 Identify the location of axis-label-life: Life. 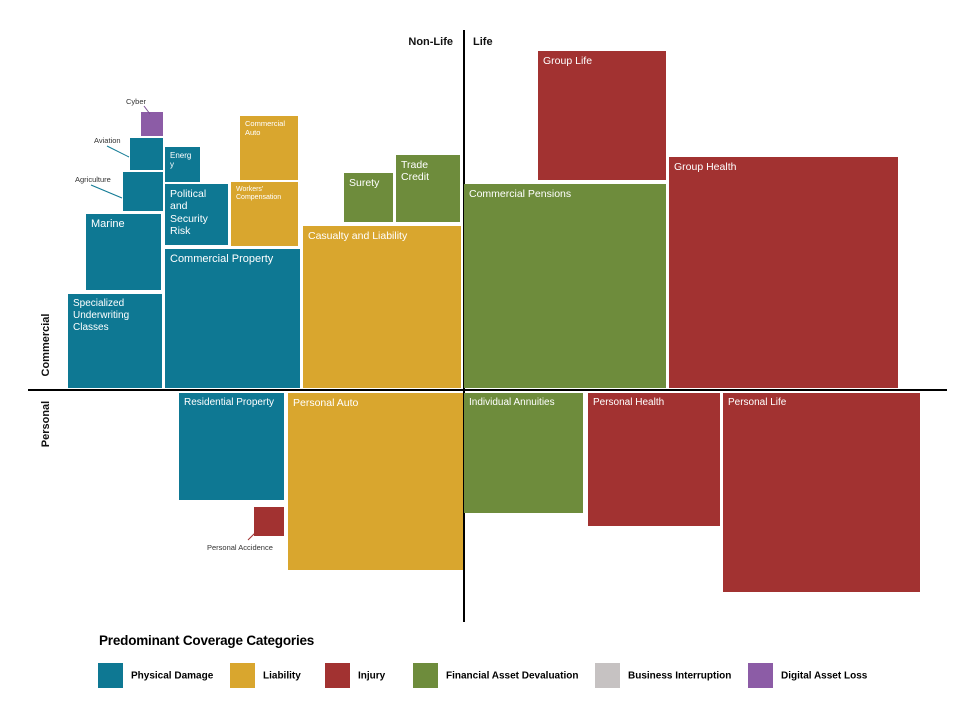
(483, 42).